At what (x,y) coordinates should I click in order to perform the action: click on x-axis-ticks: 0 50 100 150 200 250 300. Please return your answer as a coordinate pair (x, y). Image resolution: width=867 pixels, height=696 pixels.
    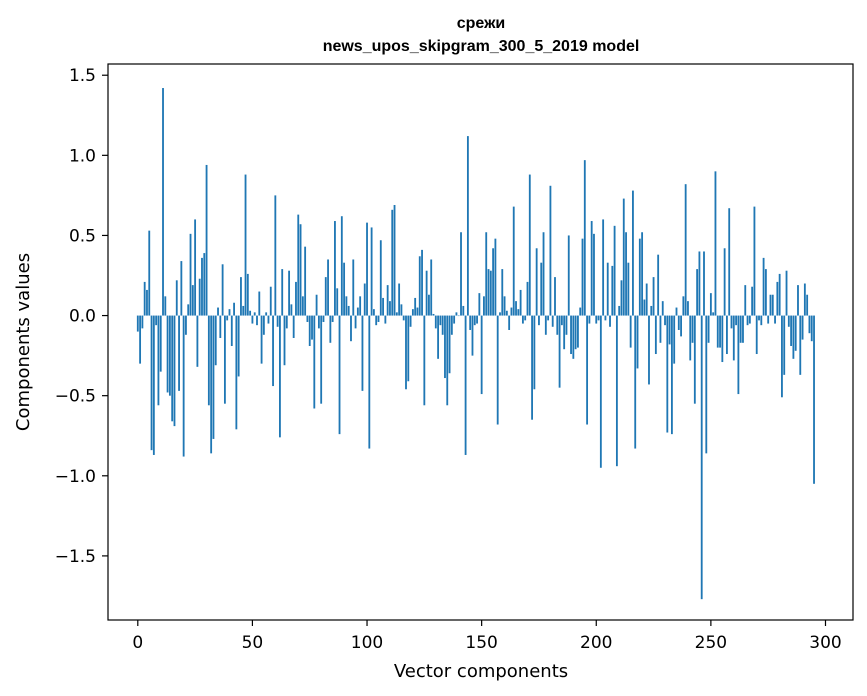
    Looking at the image, I should click on (487, 636).